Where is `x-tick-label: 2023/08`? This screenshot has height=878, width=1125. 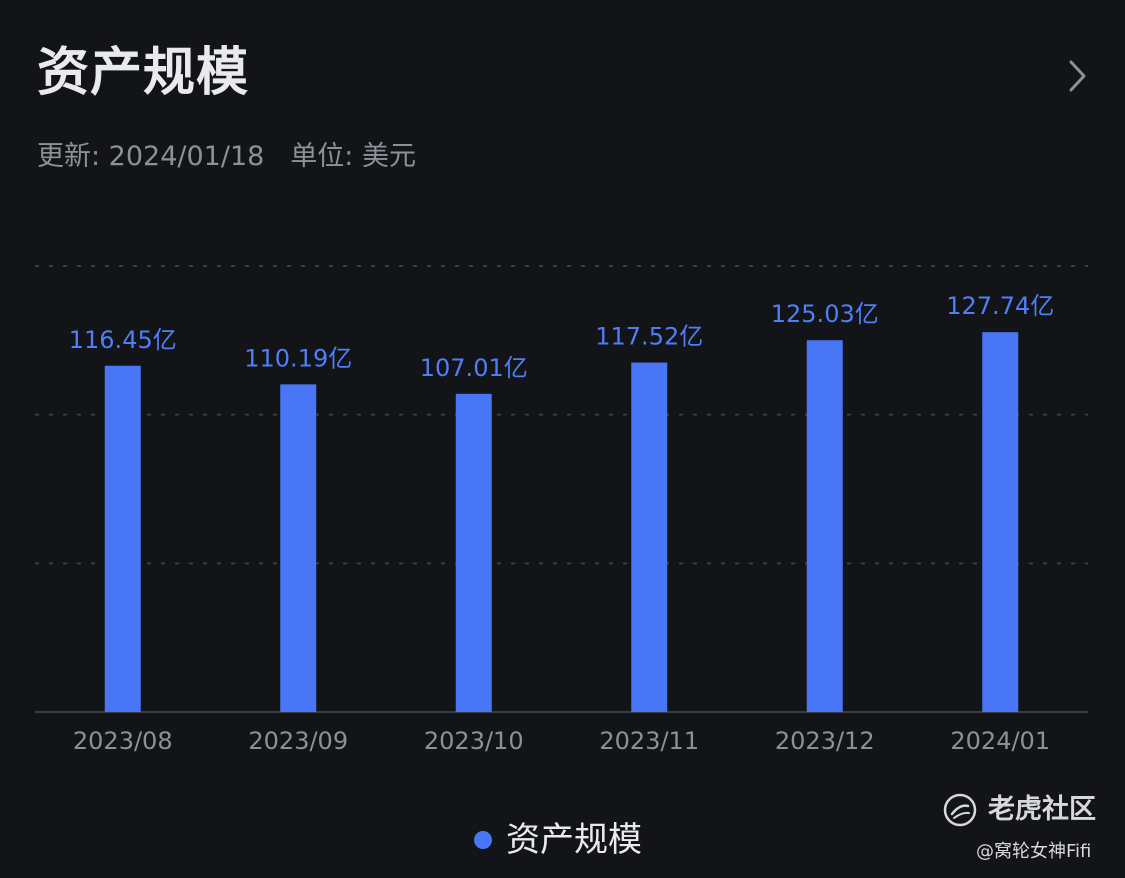 x-tick-label: 2023/08 is located at coordinates (123, 741).